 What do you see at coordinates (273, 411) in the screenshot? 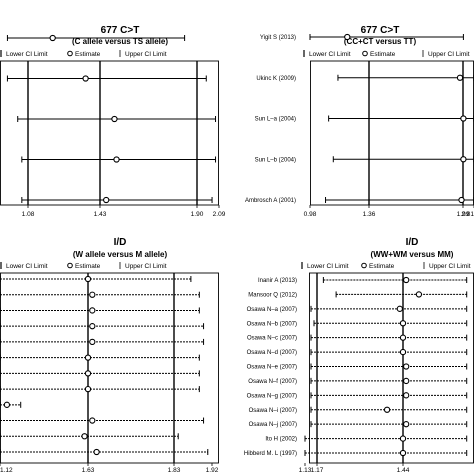
I see `study-label: Osawa N–i (2007)` at bounding box center [273, 411].